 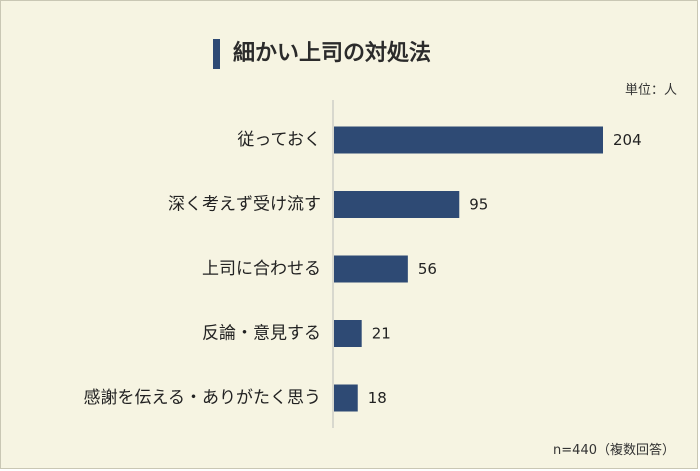 What do you see at coordinates (377, 398) in the screenshot?
I see `value-label: 18` at bounding box center [377, 398].